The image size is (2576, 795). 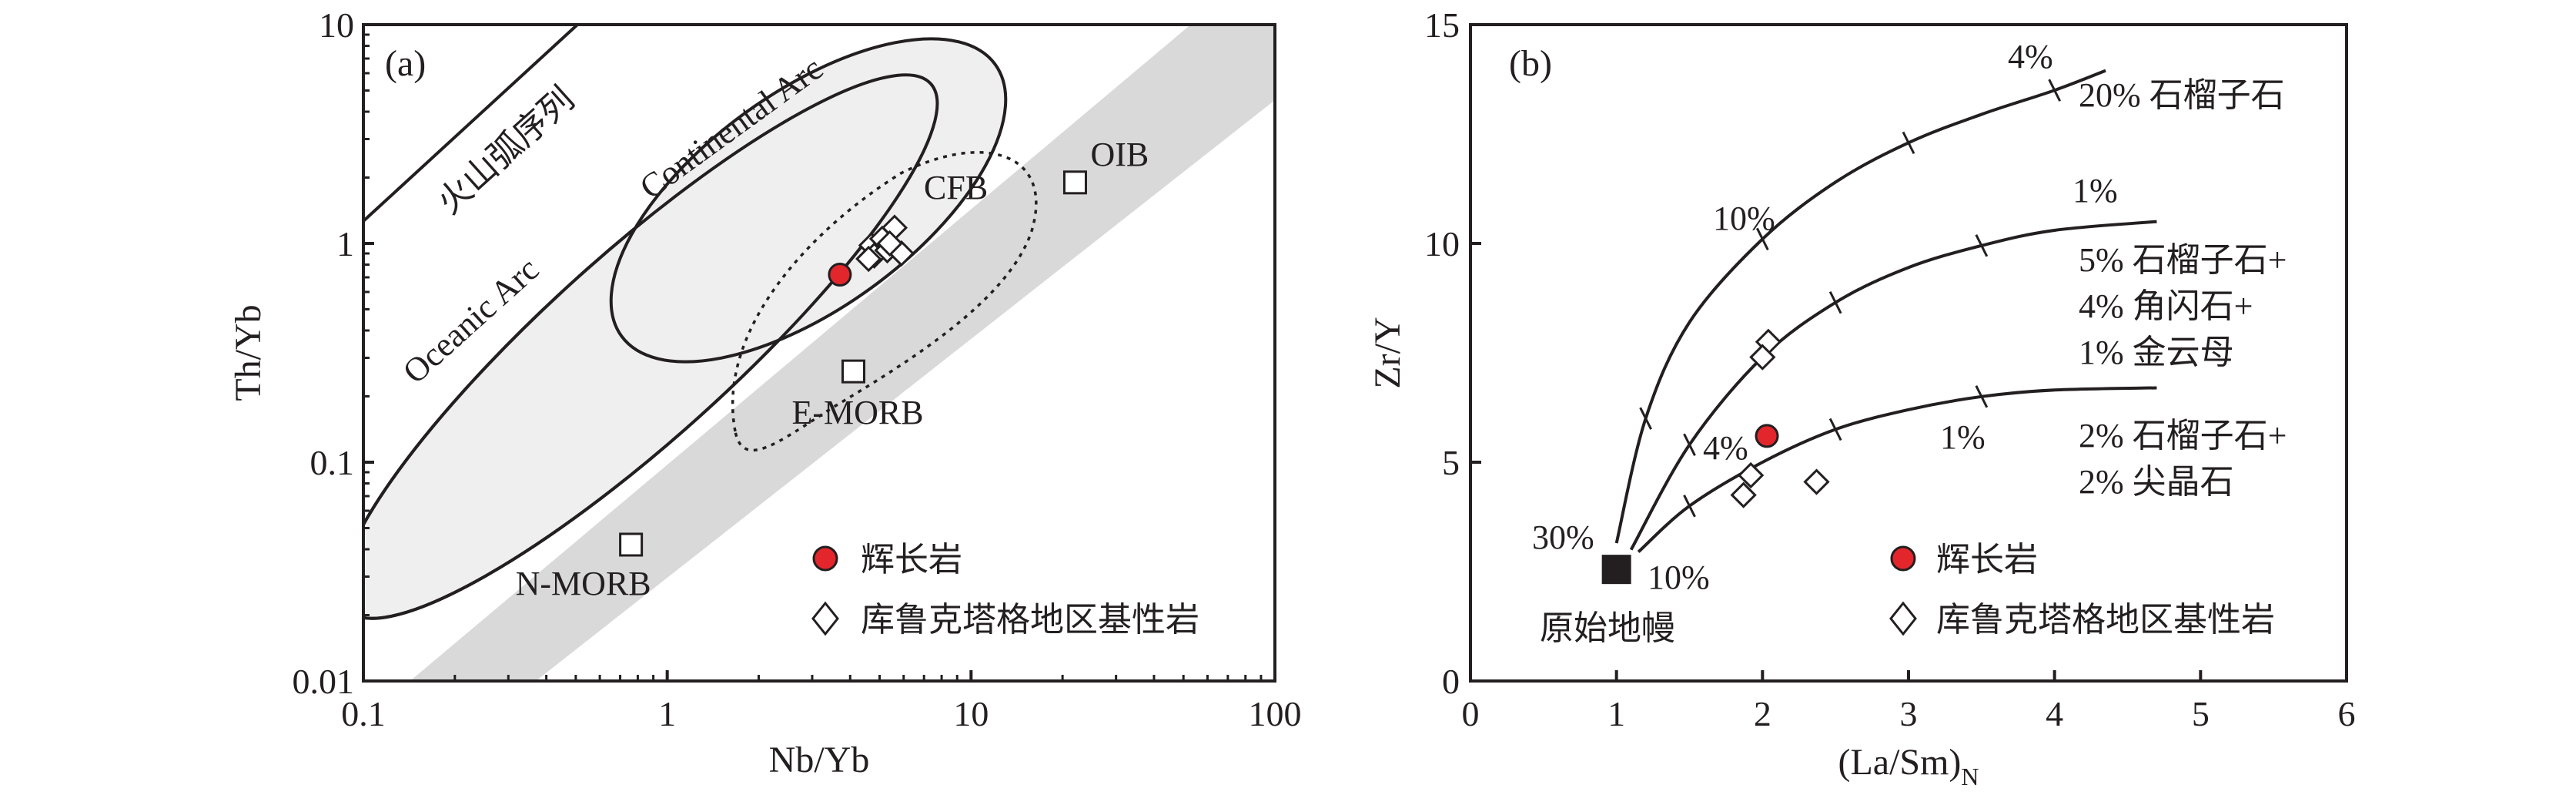 What do you see at coordinates (1030, 620) in the screenshot?
I see `legend-label-mafic-a: 库鲁克塔格地区基性岩` at bounding box center [1030, 620].